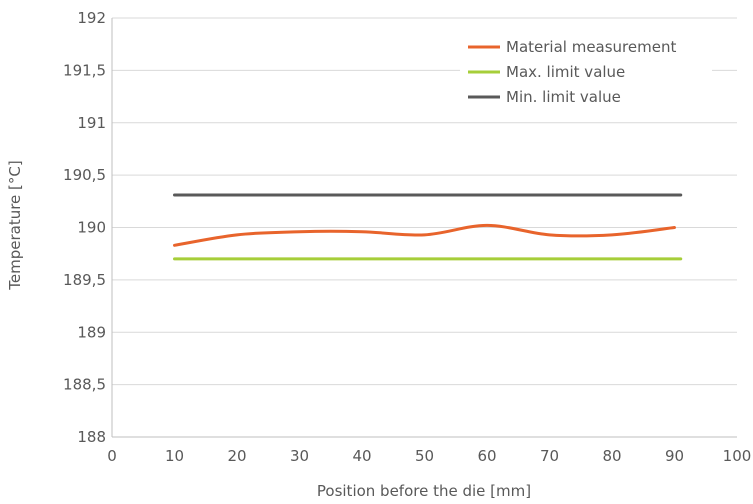 The width and height of the screenshot is (753, 504). What do you see at coordinates (424, 491) in the screenshot?
I see `x-axis-title: Position before the die [mm]` at bounding box center [424, 491].